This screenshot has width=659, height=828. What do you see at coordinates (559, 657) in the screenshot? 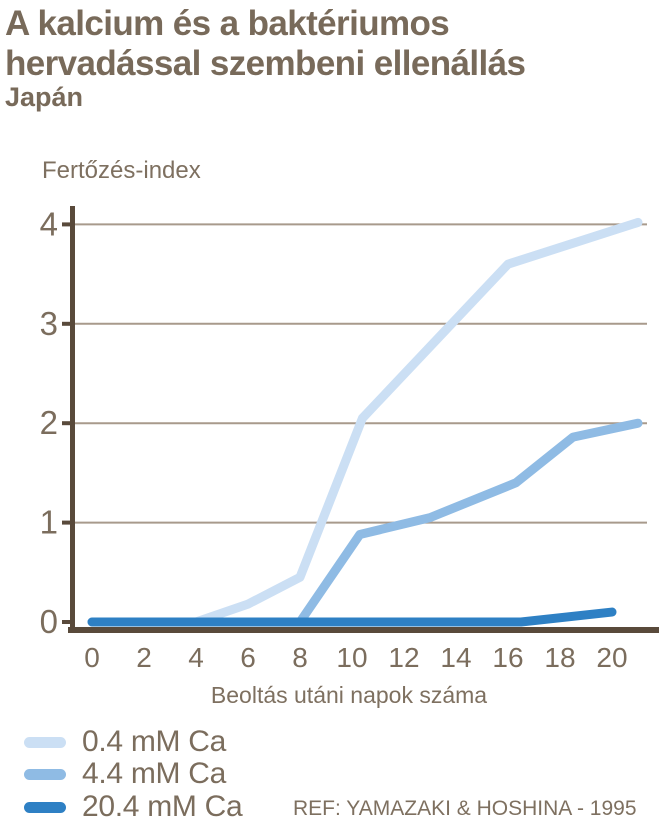
I see `x-tick-label-18: 18` at bounding box center [559, 657].